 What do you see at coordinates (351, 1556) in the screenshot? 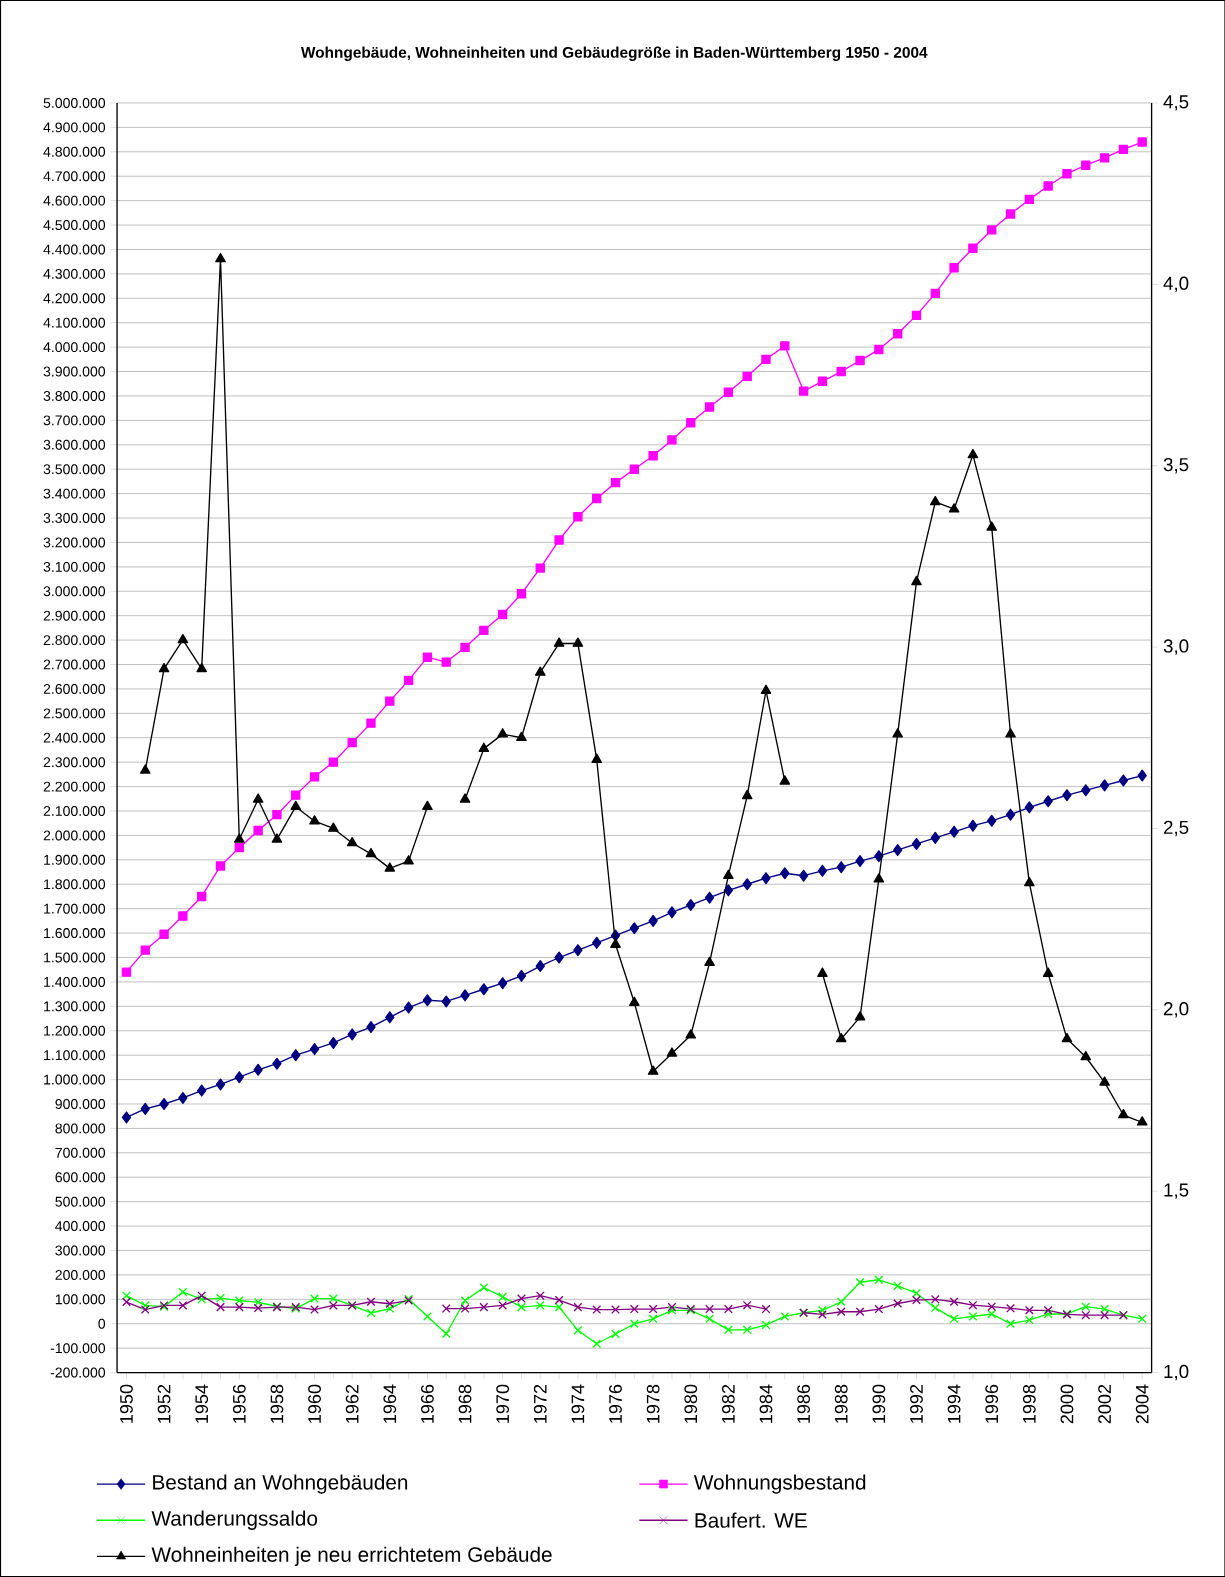
I see `legend-label: Wohneinheiten je neu errichtetem Gebäude` at bounding box center [351, 1556].